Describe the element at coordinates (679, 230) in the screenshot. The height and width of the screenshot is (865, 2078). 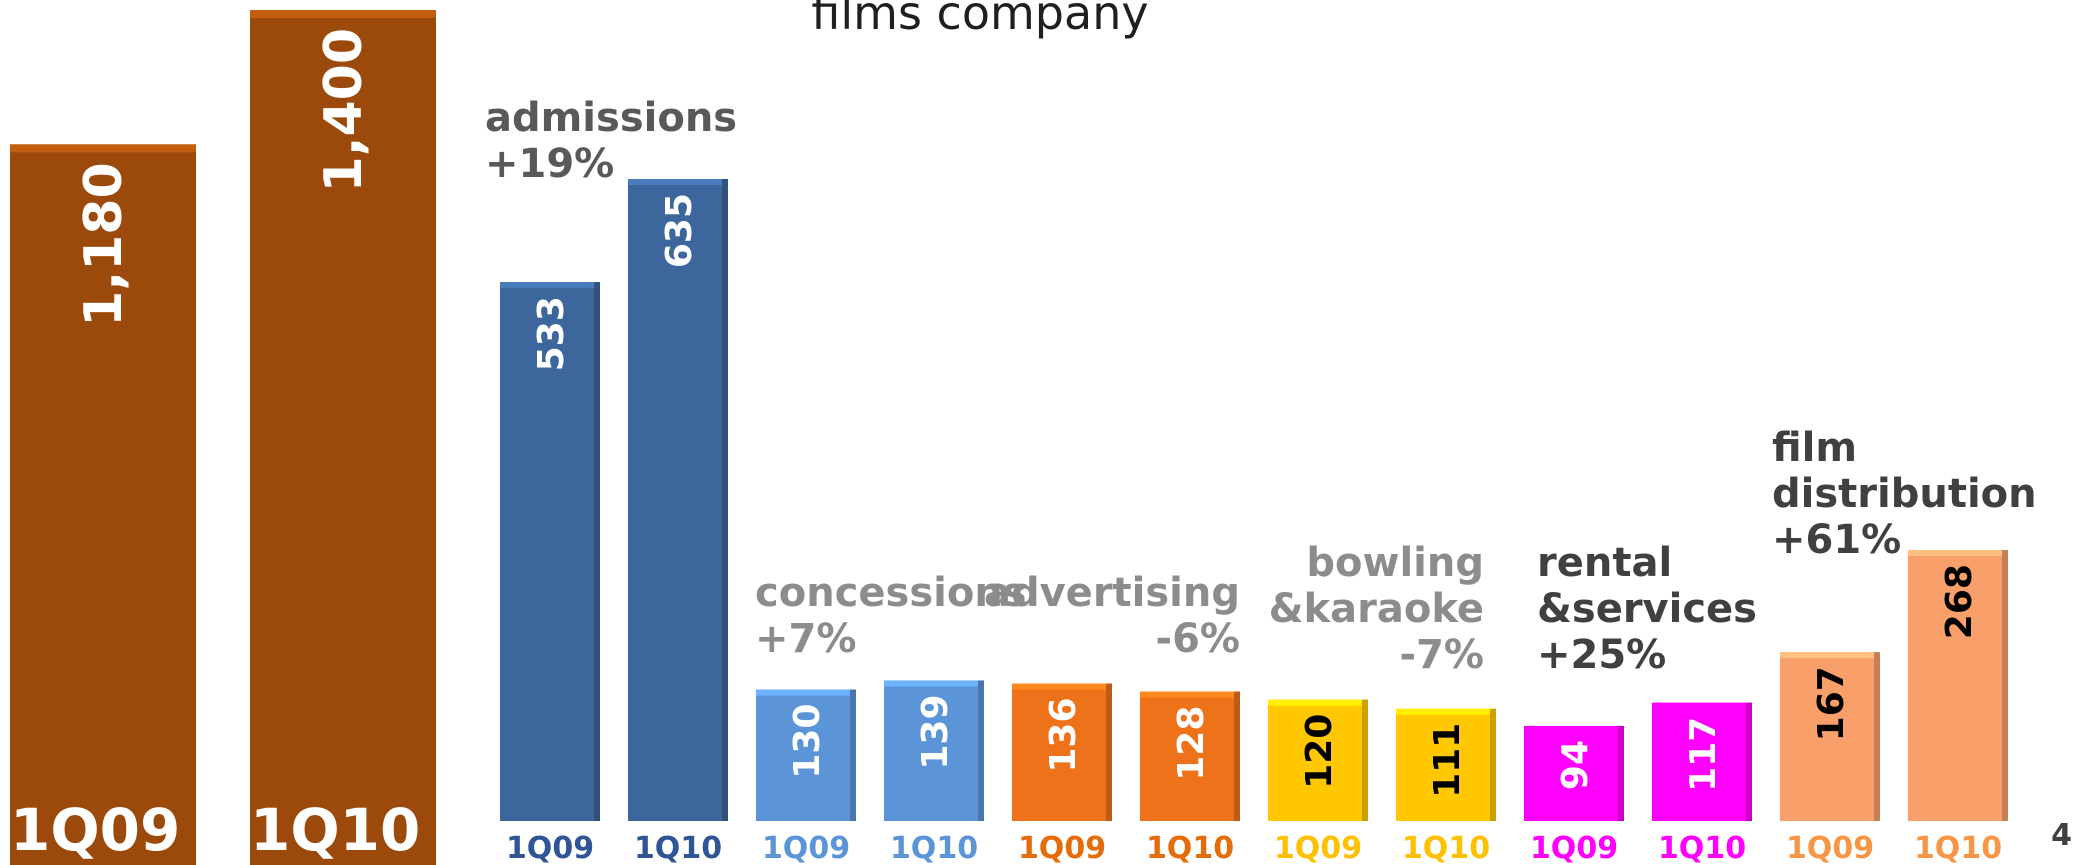
I see `segment-bar-value-label: 635` at that location.